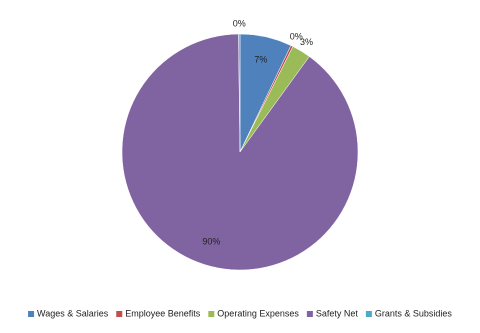  I want to click on legend-label: Operating Expenses, so click(258, 313).